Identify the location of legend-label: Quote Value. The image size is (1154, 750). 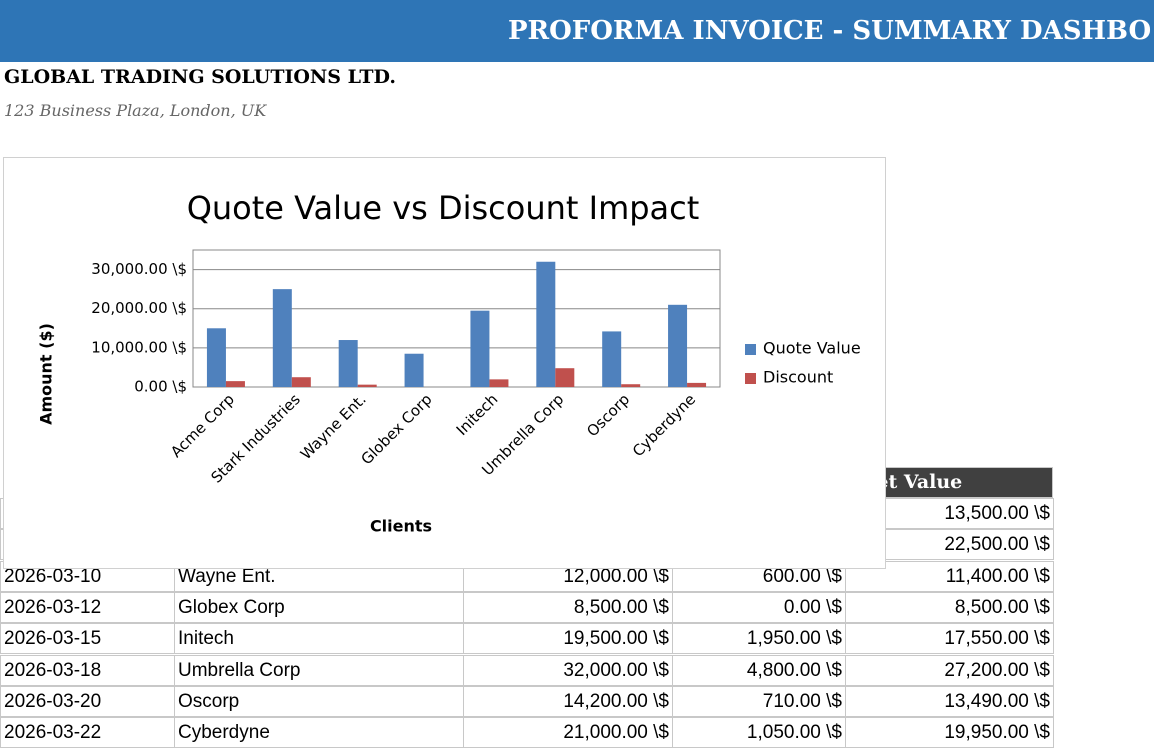
(812, 348).